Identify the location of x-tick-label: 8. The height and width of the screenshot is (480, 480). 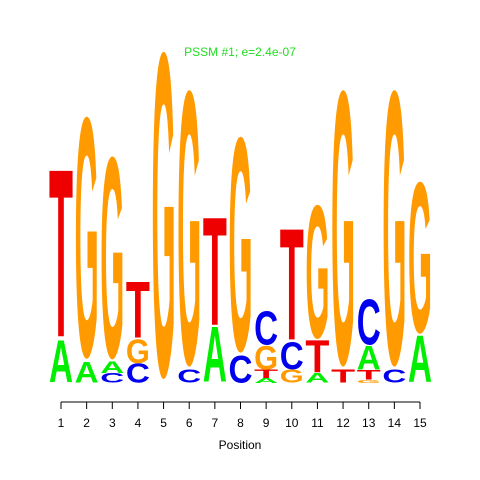
(240, 423).